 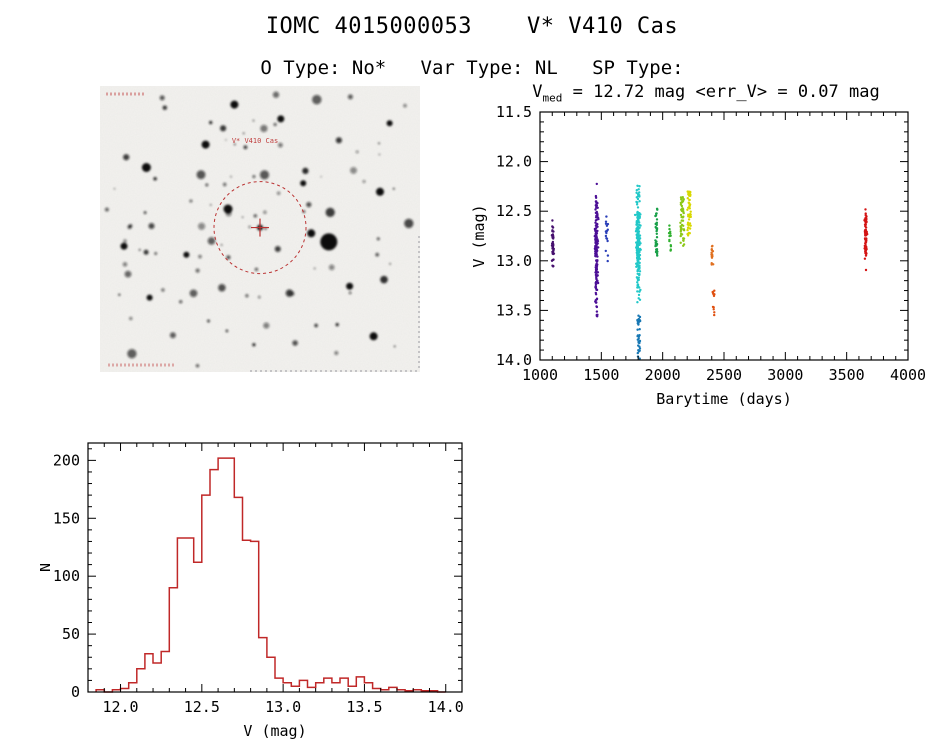 I want to click on y-tick-label: 13.5, so click(x=514, y=310).